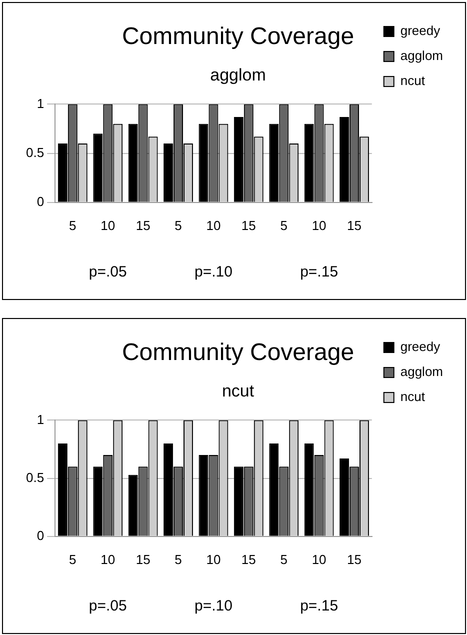 The height and width of the screenshot is (635, 467). I want to click on chart-subtitle: ncut, so click(238, 391).